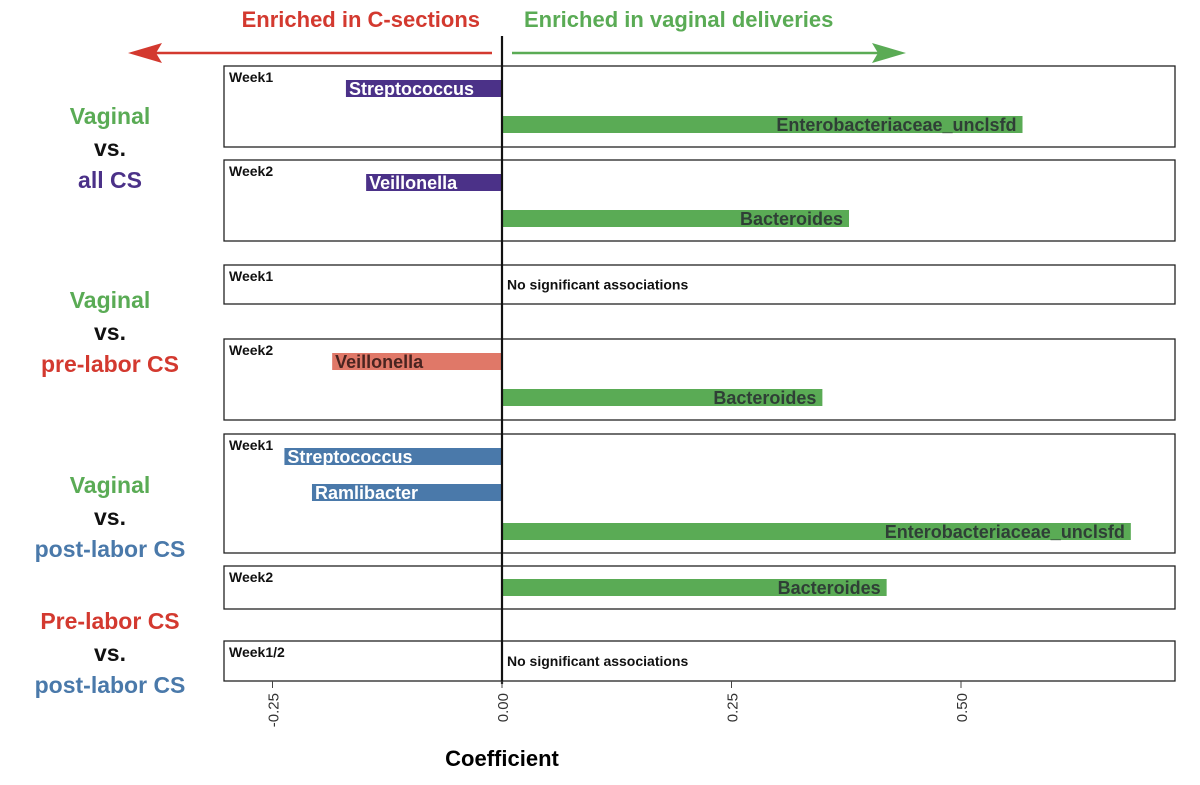  What do you see at coordinates (145, 53) in the screenshot?
I see `left-arrow-head` at bounding box center [145, 53].